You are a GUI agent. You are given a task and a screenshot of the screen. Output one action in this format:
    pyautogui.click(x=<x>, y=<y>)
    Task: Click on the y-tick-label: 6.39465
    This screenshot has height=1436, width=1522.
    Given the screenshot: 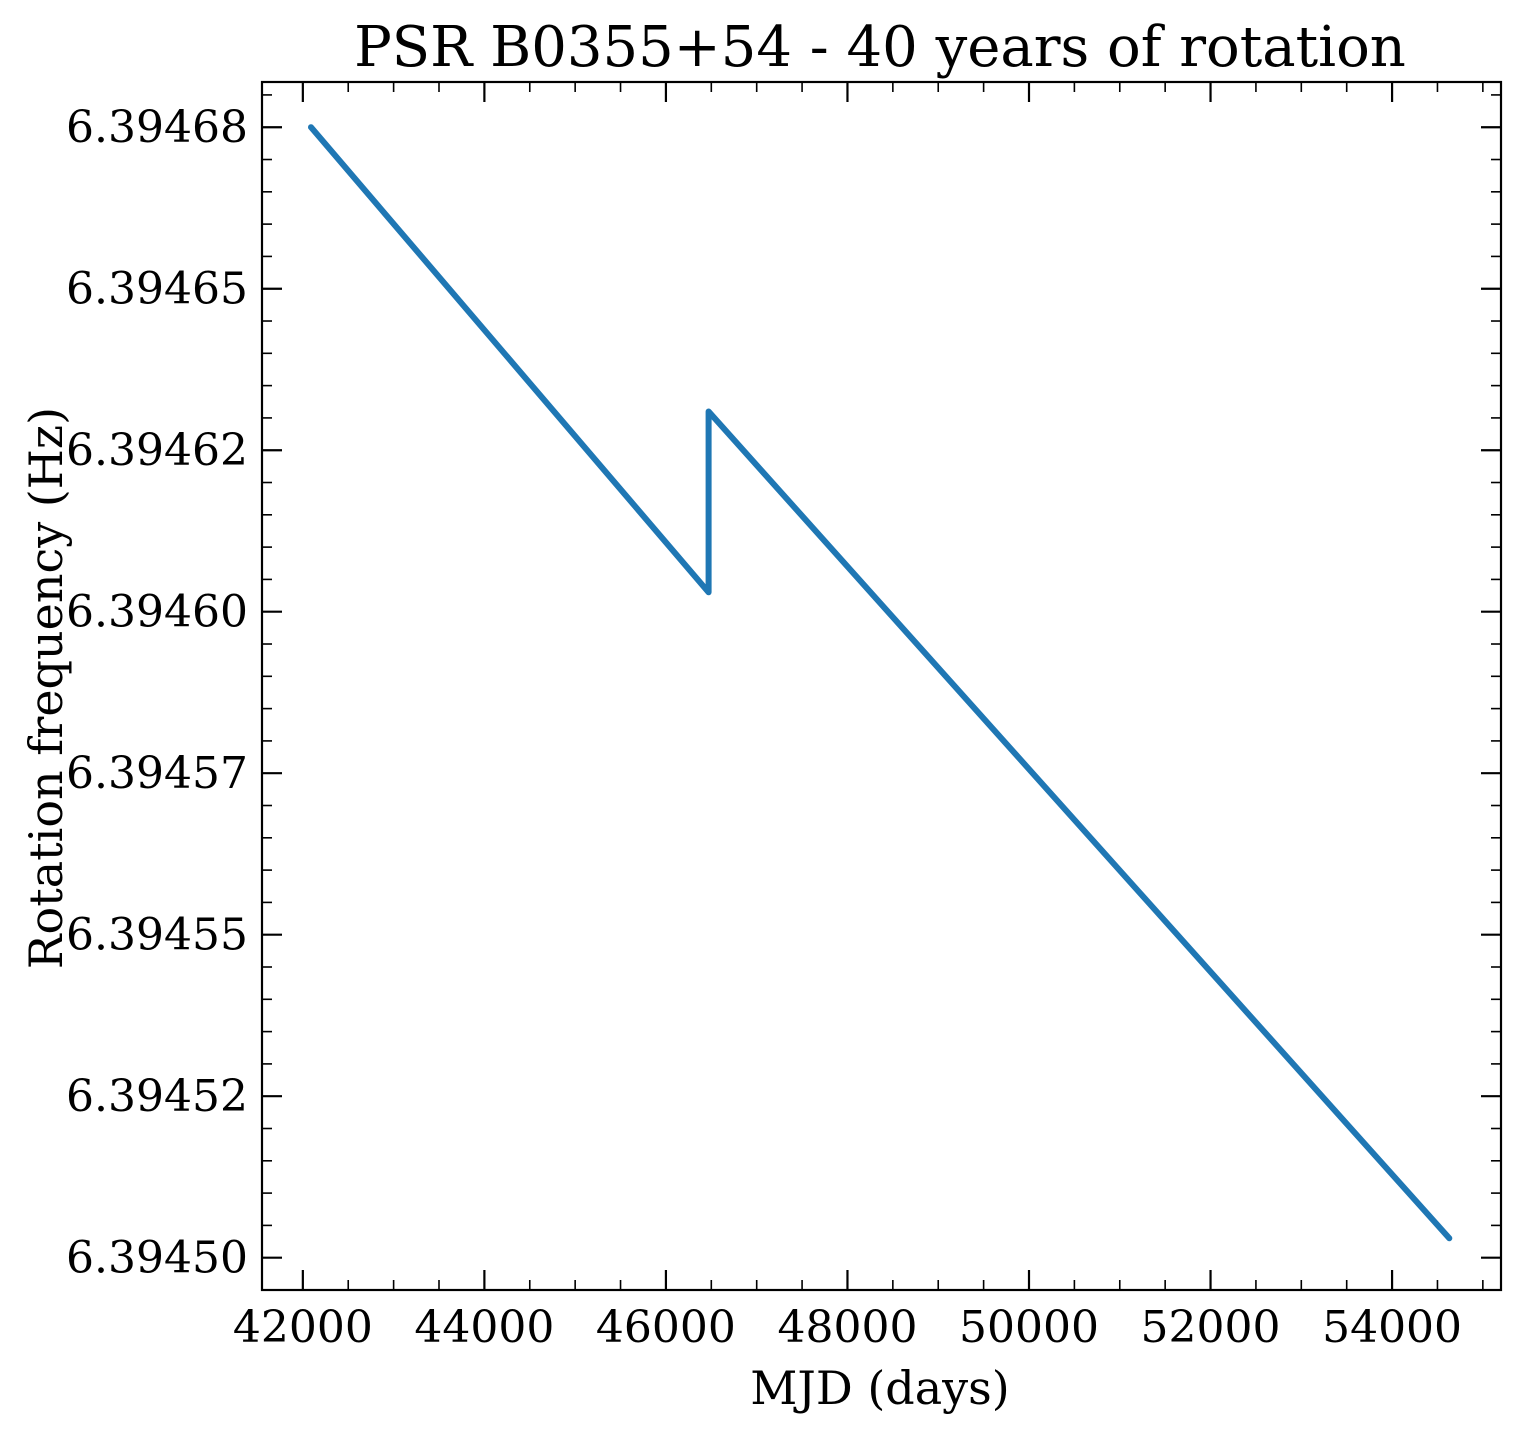 What is the action you would take?
    pyautogui.click(x=157, y=289)
    